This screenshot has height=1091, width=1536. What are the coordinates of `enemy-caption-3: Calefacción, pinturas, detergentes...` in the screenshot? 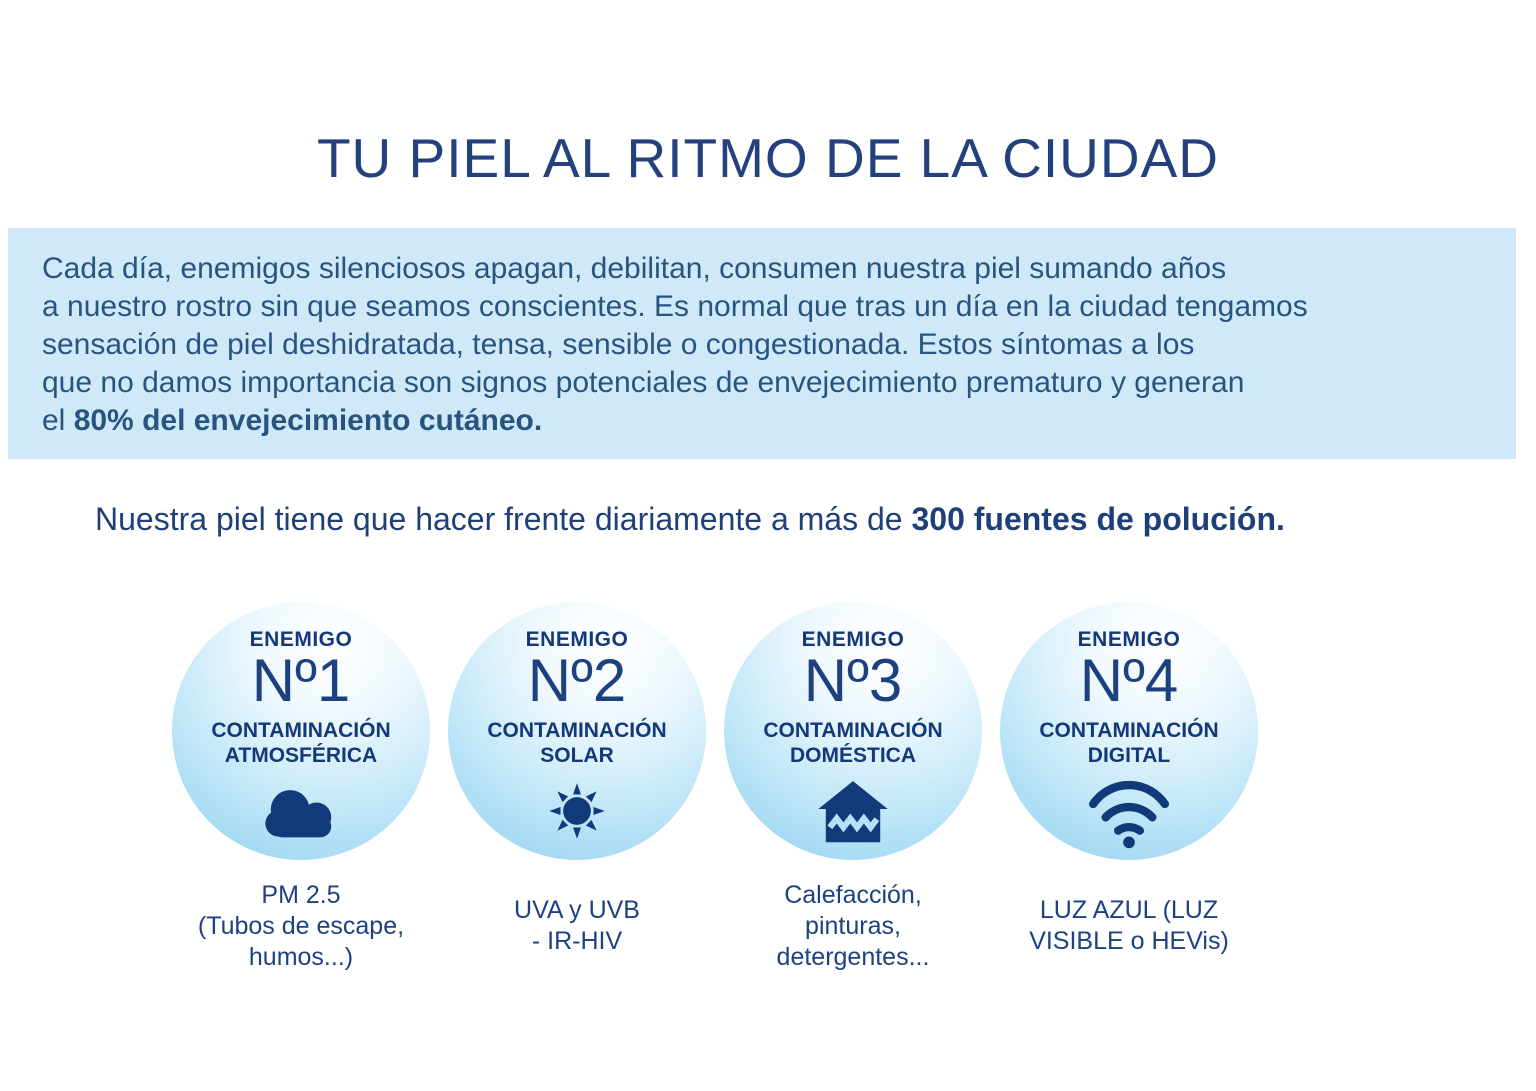 It's located at (853, 925).